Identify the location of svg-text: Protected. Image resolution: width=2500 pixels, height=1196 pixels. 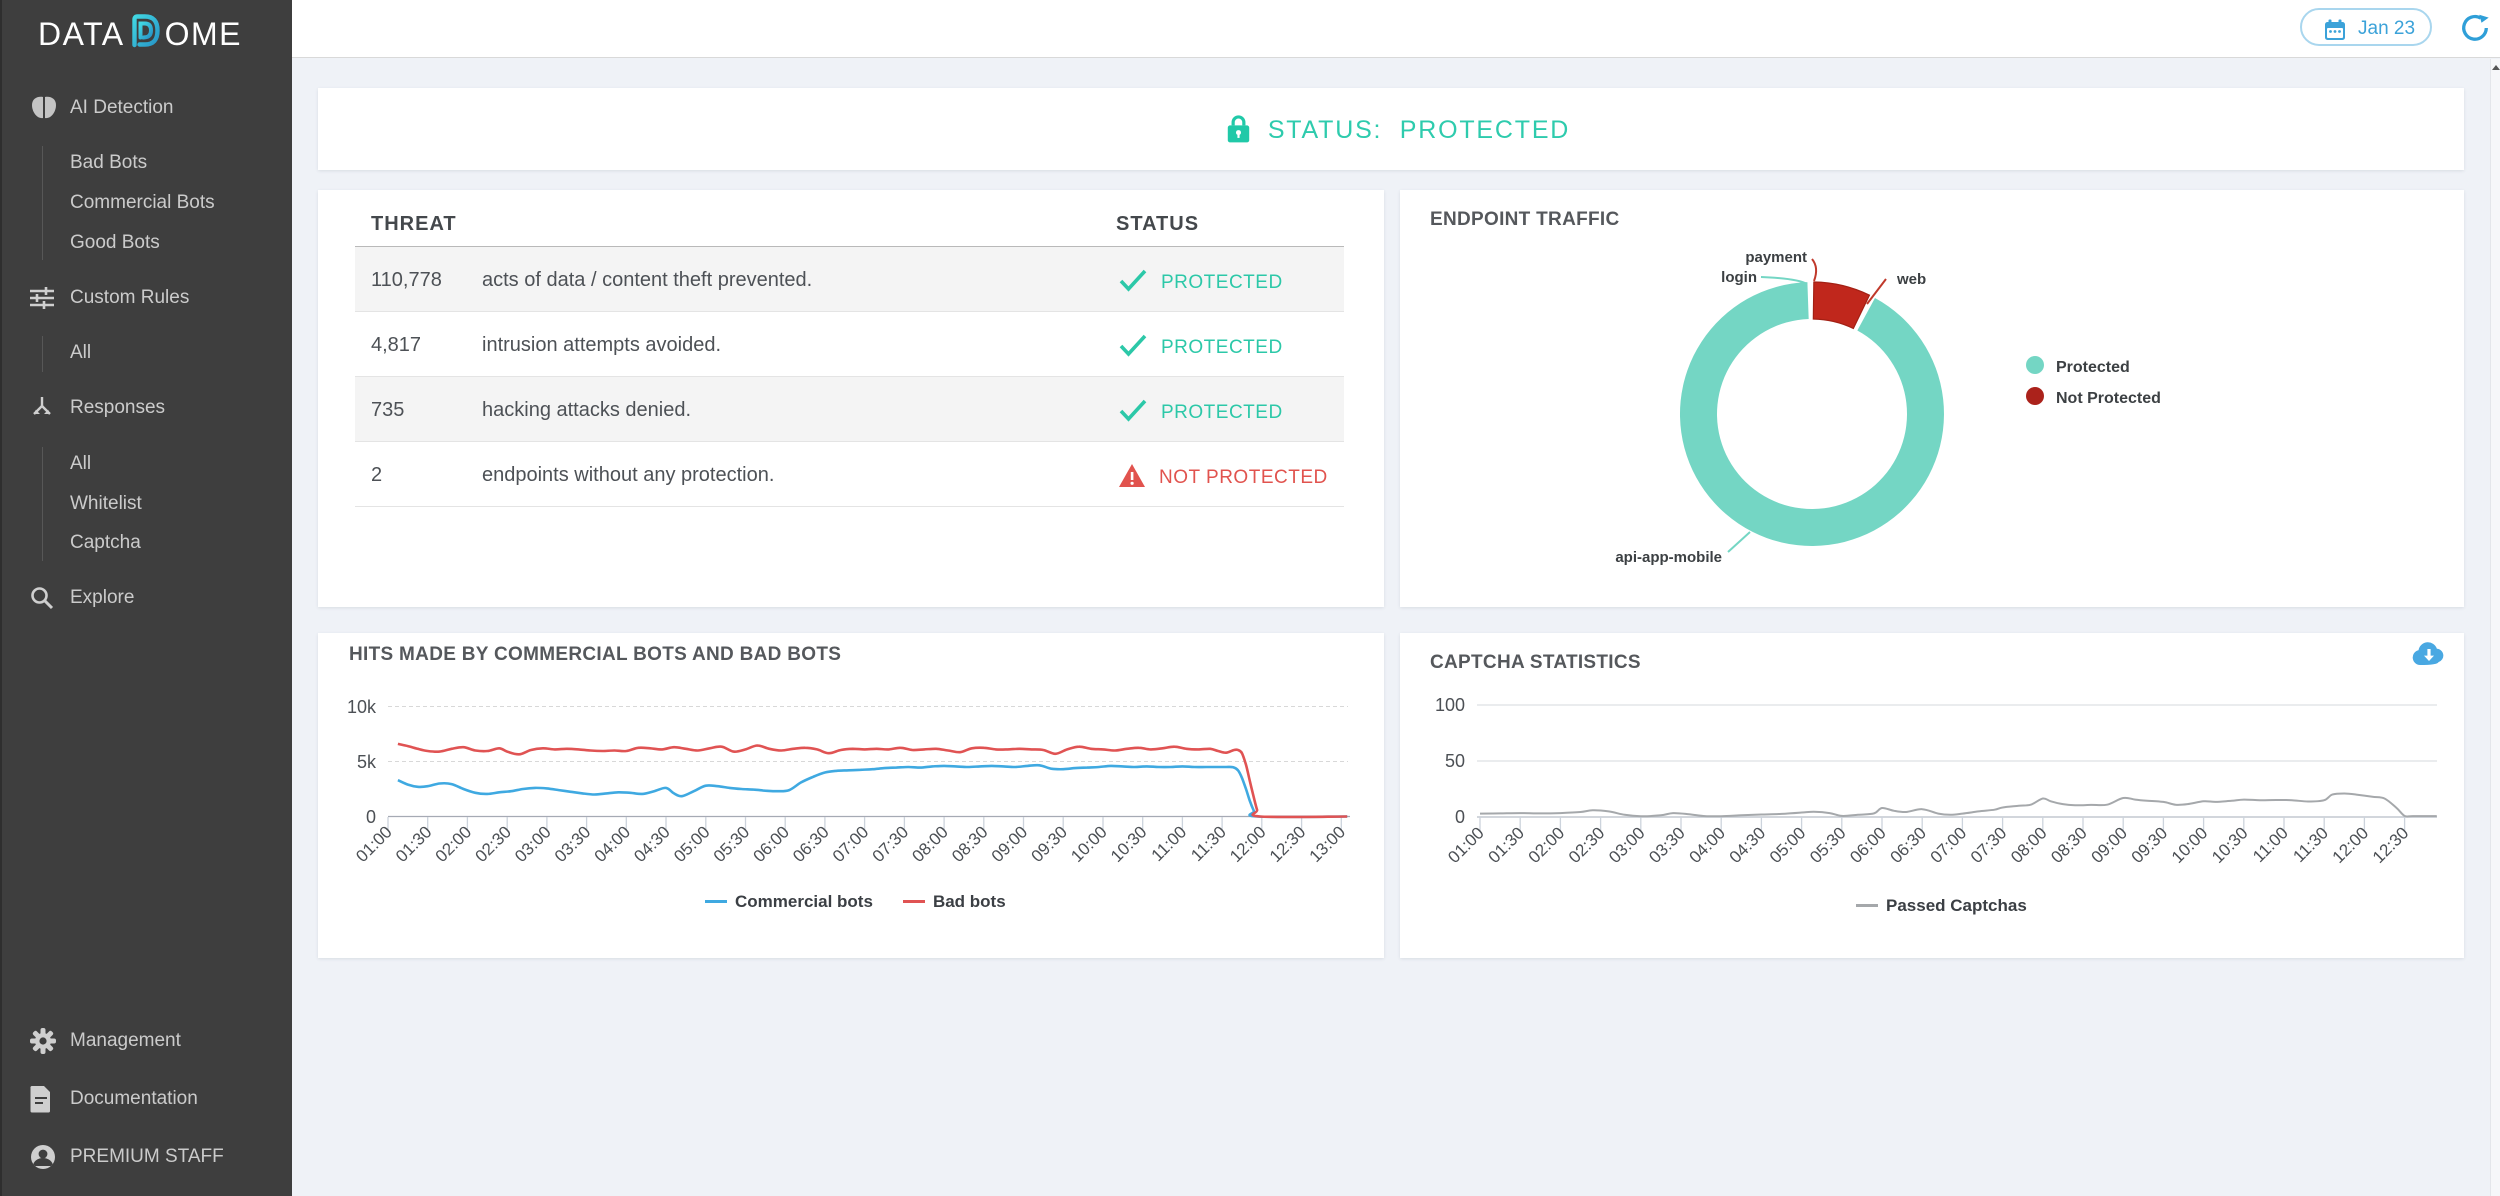
(2093, 367).